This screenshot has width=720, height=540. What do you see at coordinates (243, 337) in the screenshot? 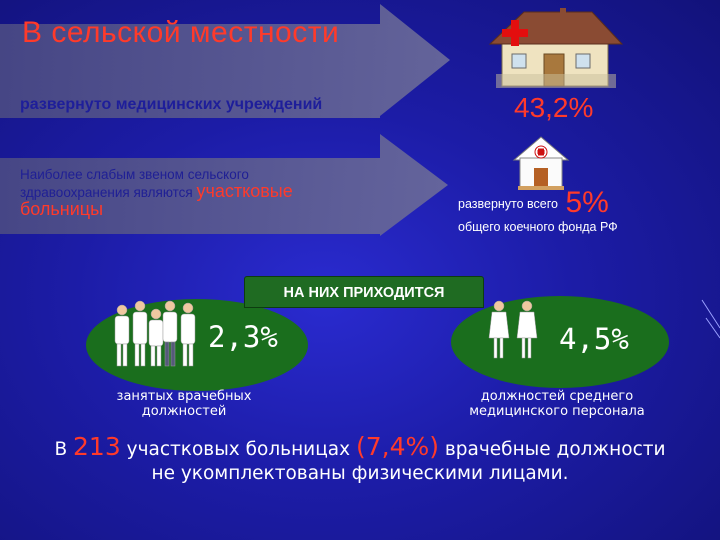
I see `doctors-value: 2,3%` at bounding box center [243, 337].